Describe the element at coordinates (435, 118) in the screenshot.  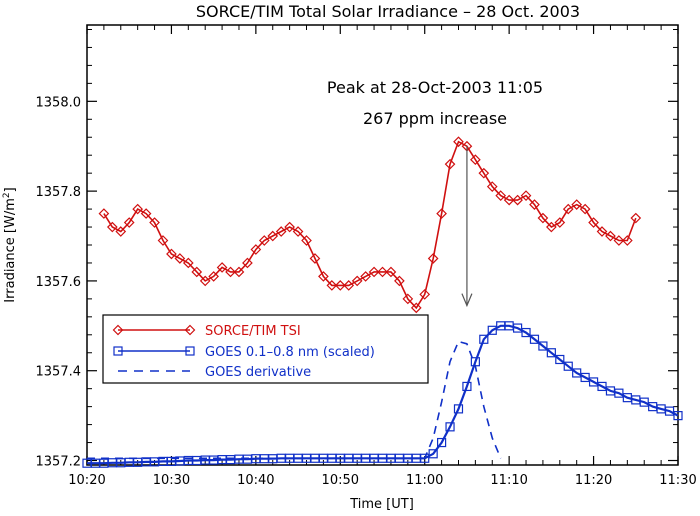
I see `increase-annotation: 267 ppm increase` at that location.